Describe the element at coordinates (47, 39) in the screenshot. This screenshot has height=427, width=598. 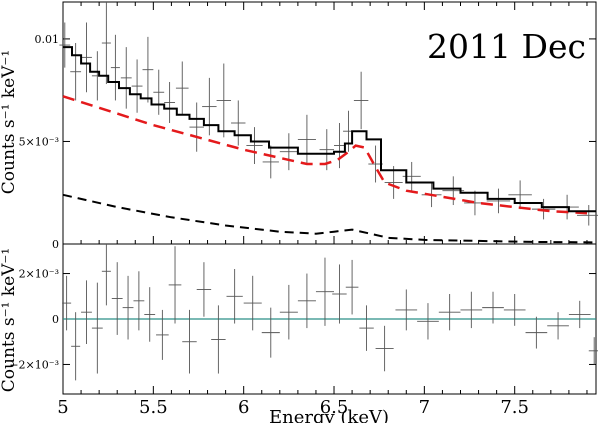
I see `spectrum-y-tick-label: 0.01` at that location.